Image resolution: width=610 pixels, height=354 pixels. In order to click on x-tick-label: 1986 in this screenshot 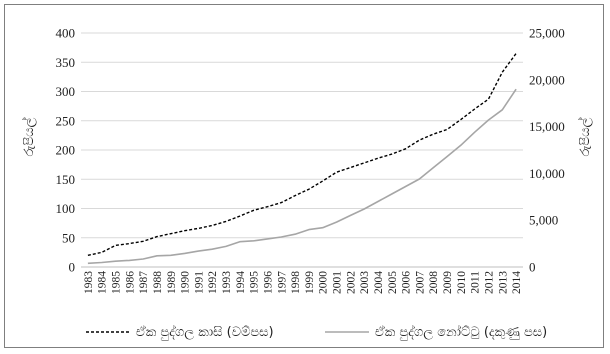, I will do `click(130, 282)`.